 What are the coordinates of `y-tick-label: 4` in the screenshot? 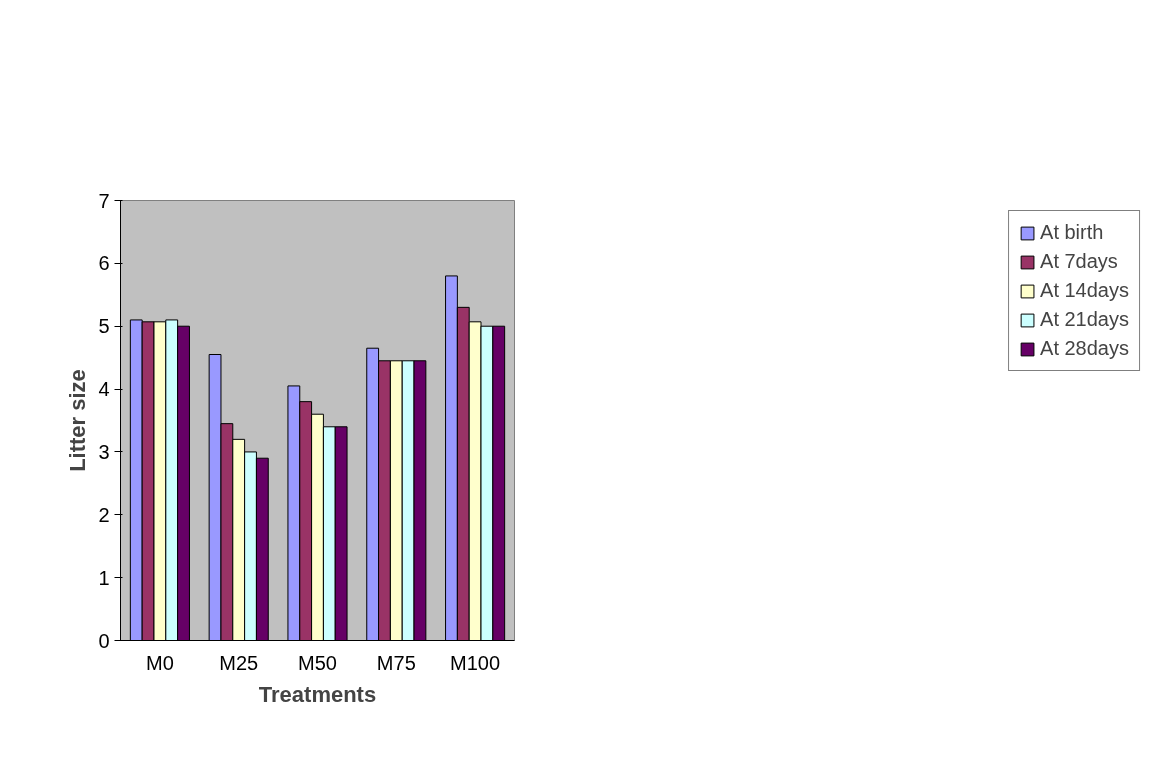 It's located at (104, 389).